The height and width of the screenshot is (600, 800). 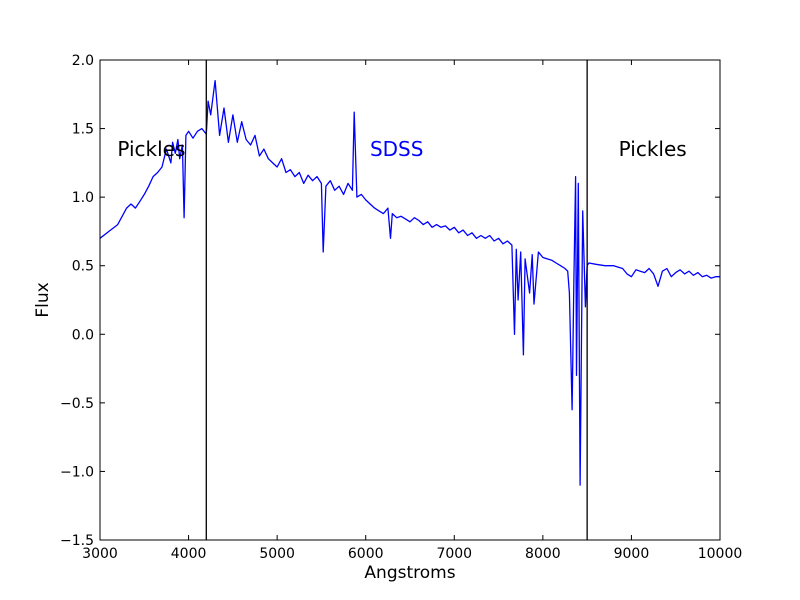 I want to click on y-tick-label: 0.5, so click(x=83, y=267).